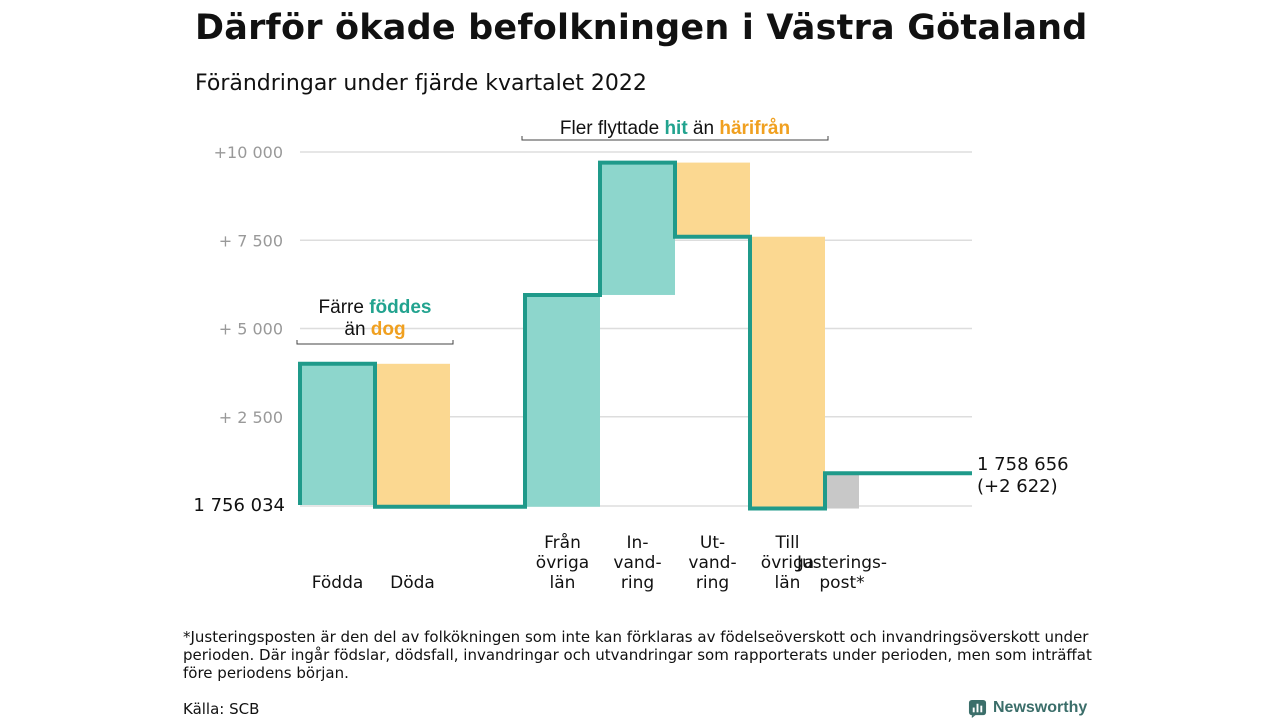  What do you see at coordinates (412, 583) in the screenshot?
I see `category-label: Döda` at bounding box center [412, 583].